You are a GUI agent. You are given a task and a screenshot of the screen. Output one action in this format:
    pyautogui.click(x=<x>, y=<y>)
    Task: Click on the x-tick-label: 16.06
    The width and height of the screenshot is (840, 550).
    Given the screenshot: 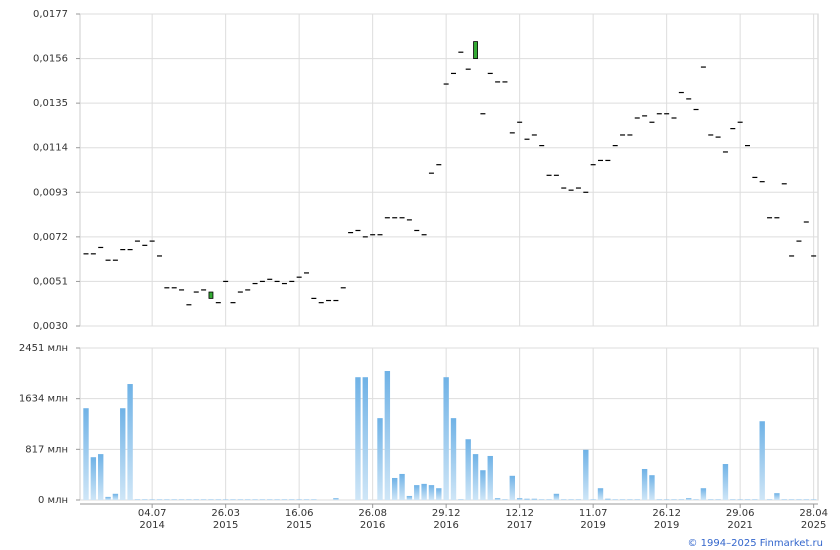 What is the action you would take?
    pyautogui.click(x=299, y=513)
    